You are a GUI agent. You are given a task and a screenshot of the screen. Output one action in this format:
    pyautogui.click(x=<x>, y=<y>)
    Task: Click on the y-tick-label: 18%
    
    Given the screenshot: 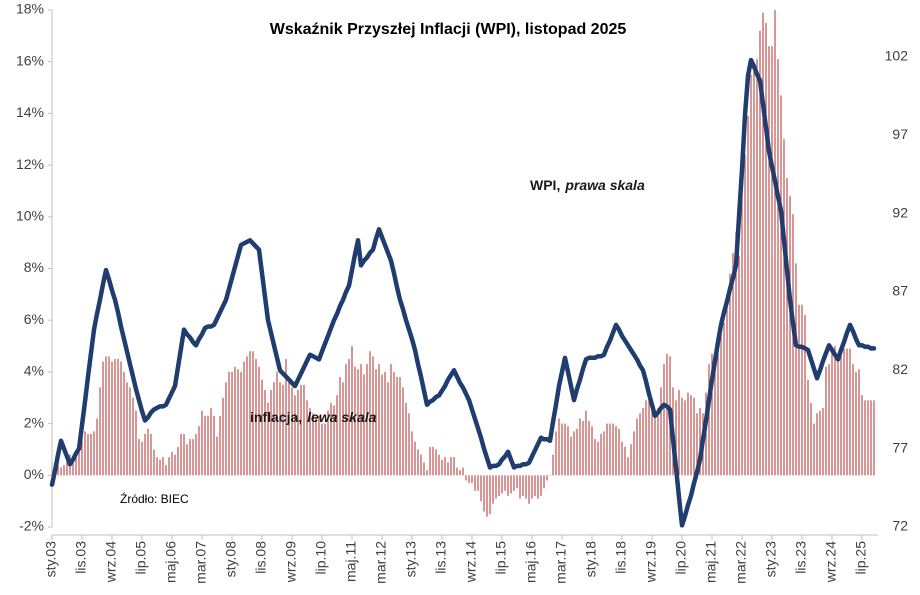 What is the action you would take?
    pyautogui.click(x=30, y=9)
    